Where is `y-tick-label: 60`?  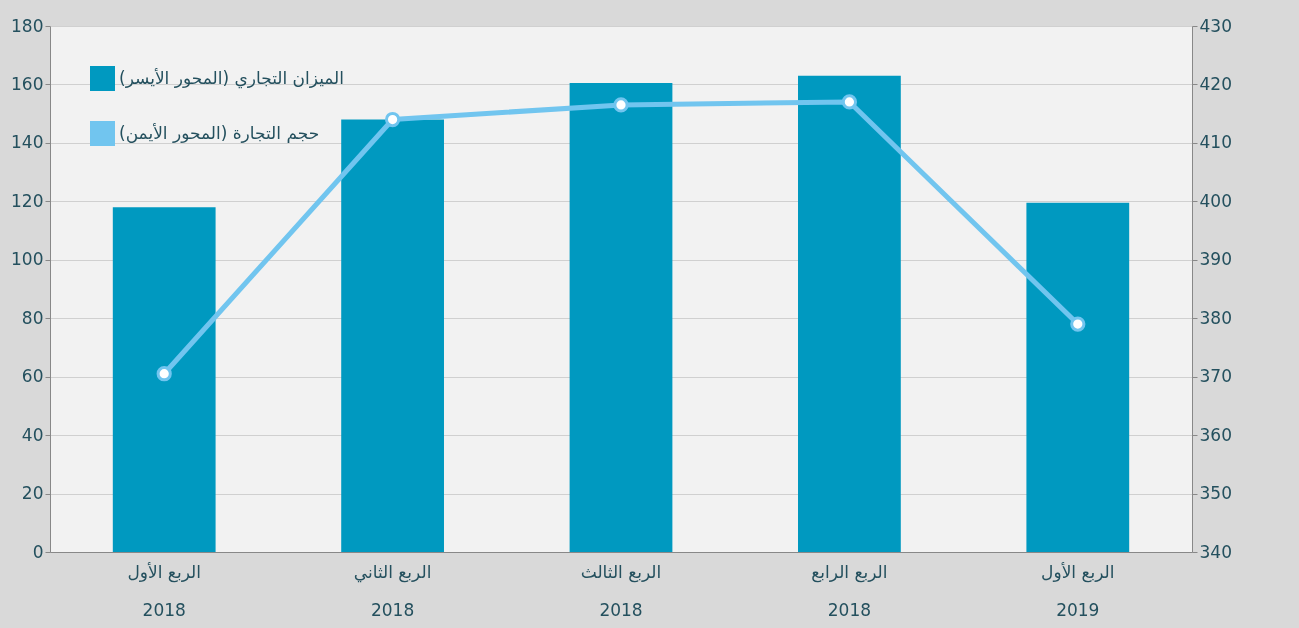 y-tick-label: 60 is located at coordinates (32, 376).